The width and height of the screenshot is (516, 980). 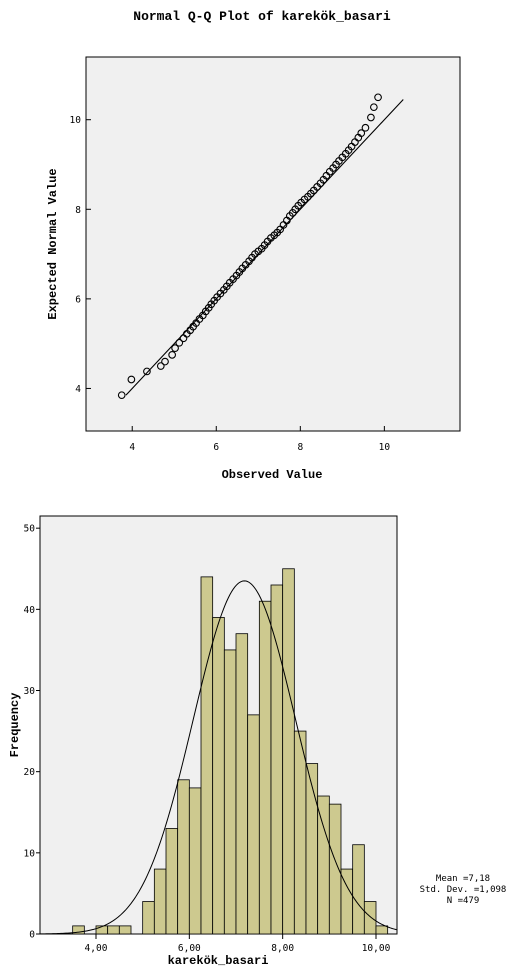 I want to click on qq-x-axis: 4 6 8 10, so click(x=259, y=439).